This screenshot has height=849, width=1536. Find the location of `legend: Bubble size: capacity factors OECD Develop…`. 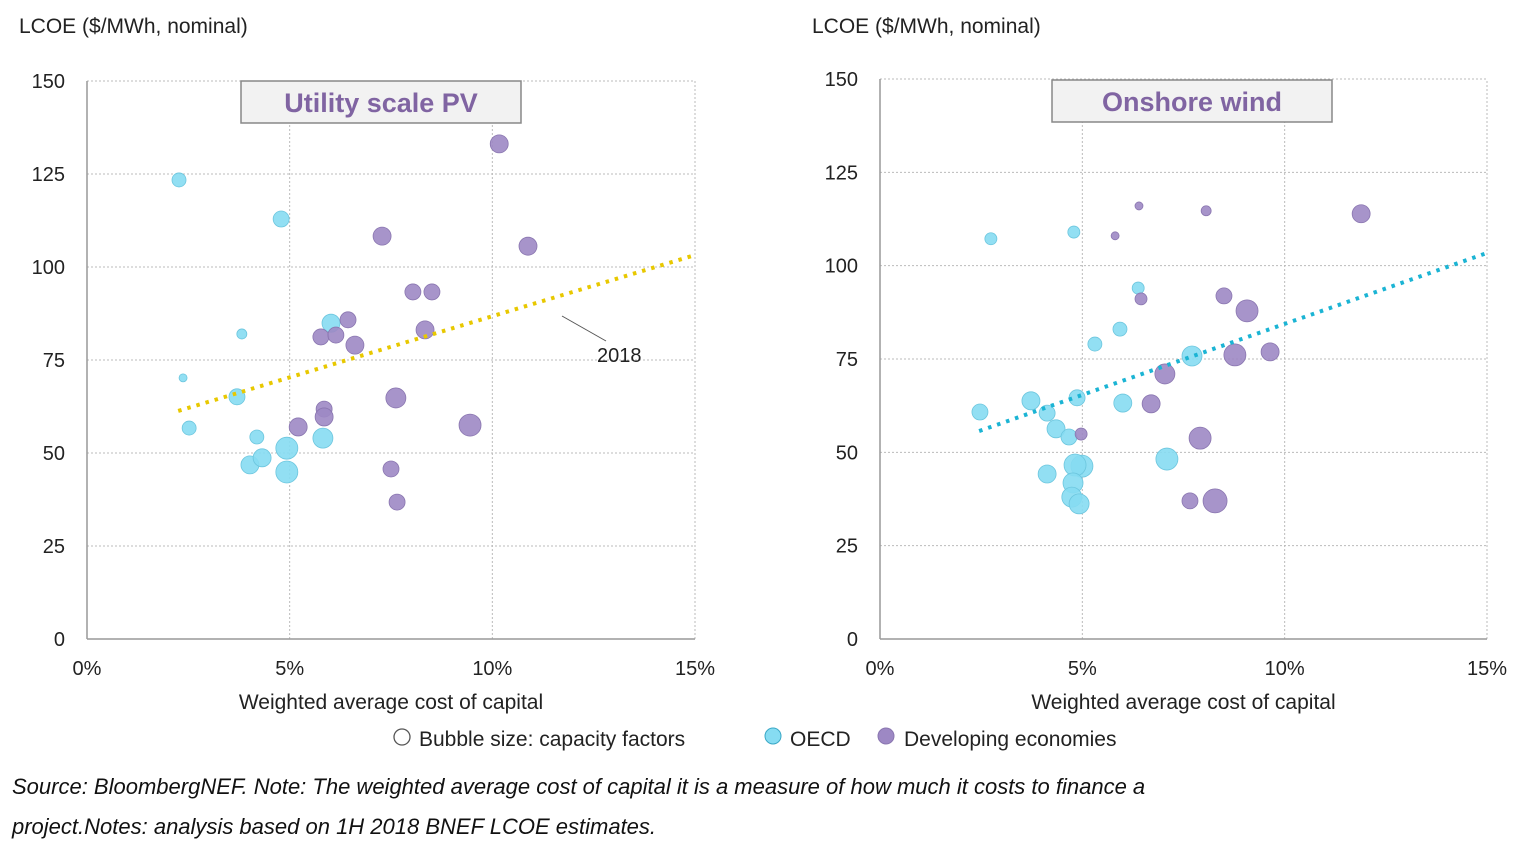

legend: Bubble size: capacity factors OECD Develop… is located at coordinates (754, 739).